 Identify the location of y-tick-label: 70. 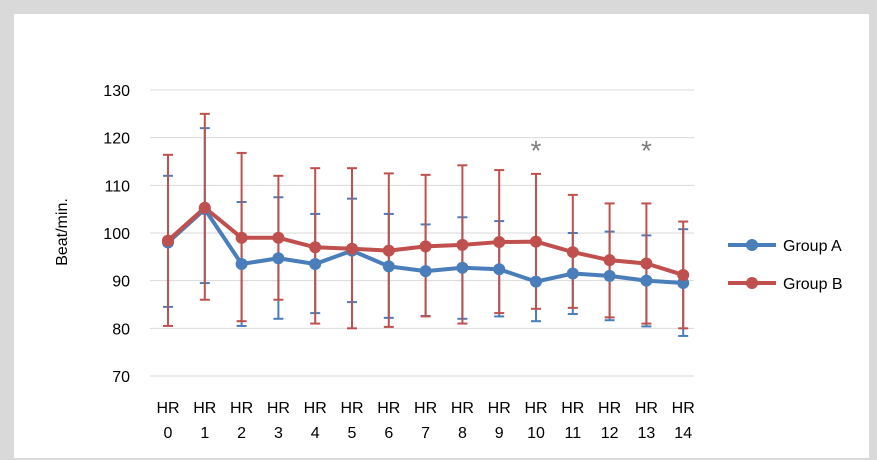
(121, 377).